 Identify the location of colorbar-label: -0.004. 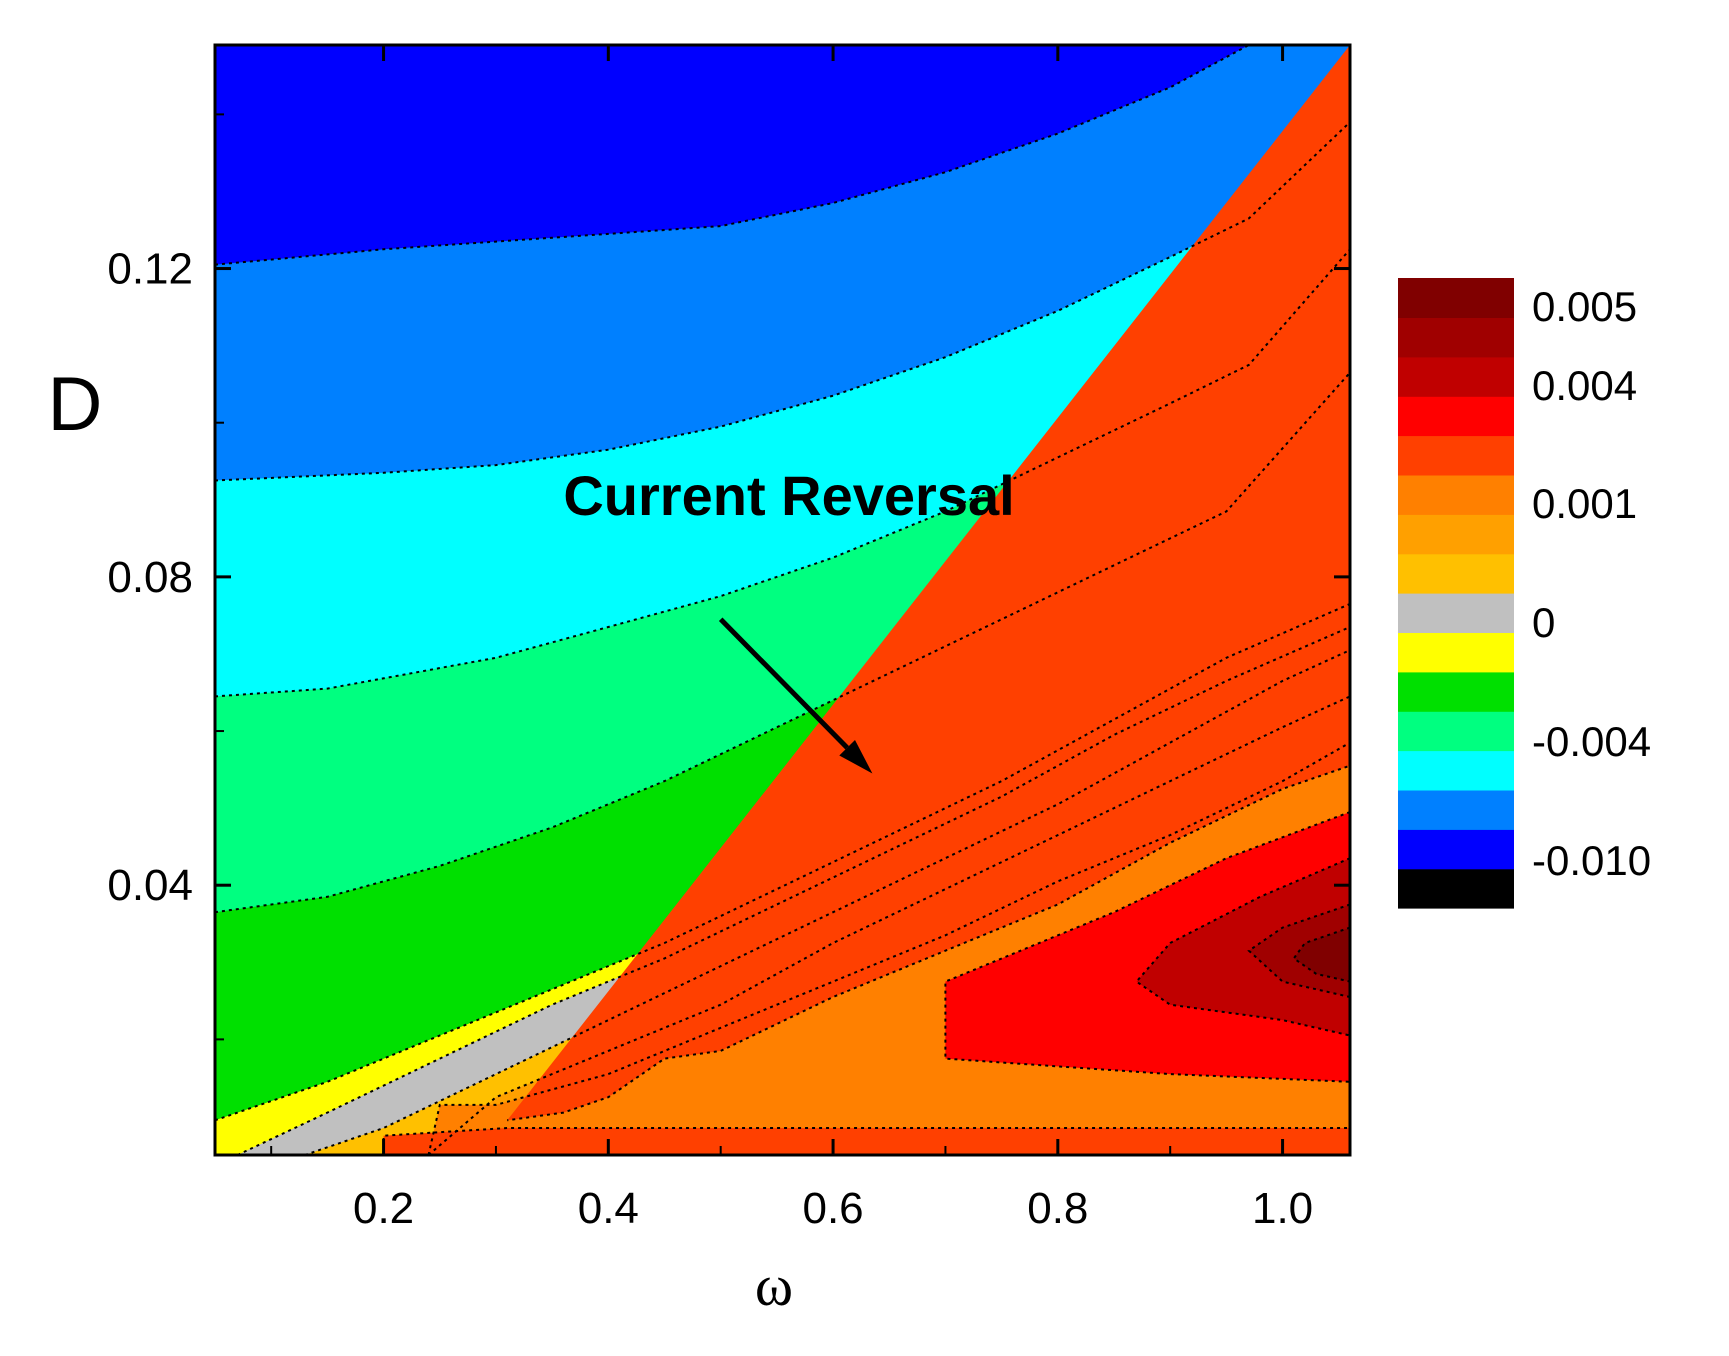
(1591, 741).